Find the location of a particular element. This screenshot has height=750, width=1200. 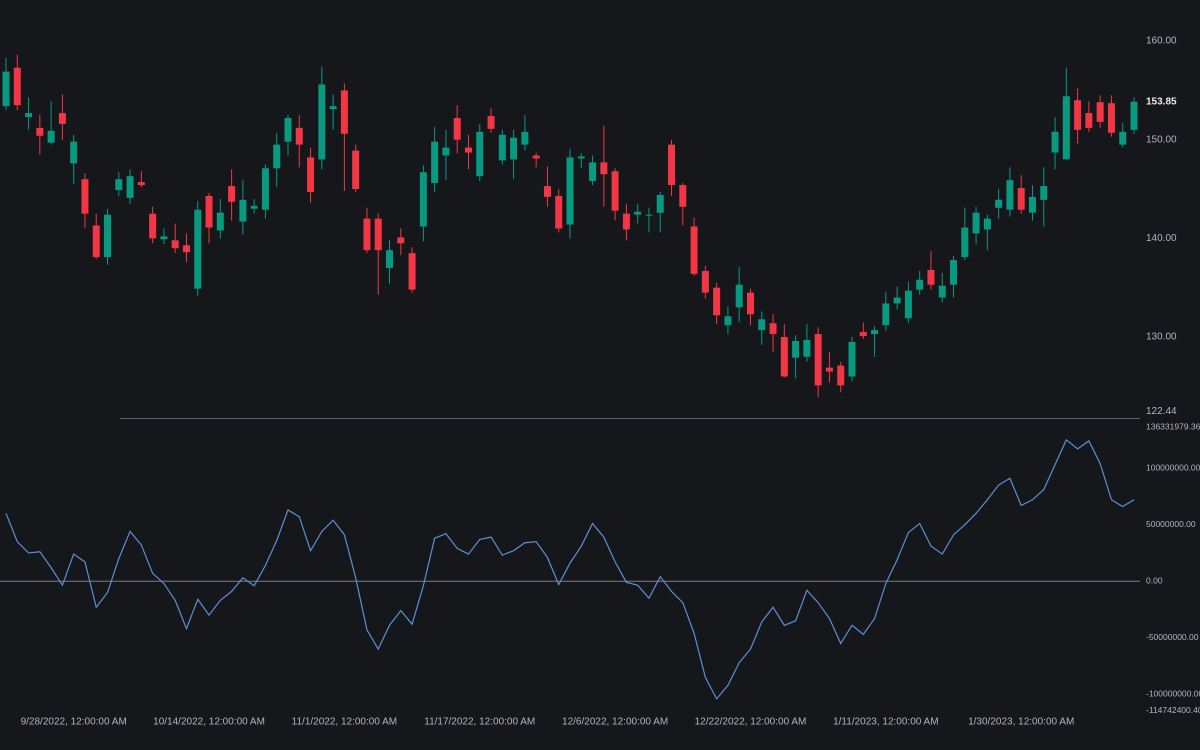

y-tick-label: 122.44 is located at coordinates (1161, 411).